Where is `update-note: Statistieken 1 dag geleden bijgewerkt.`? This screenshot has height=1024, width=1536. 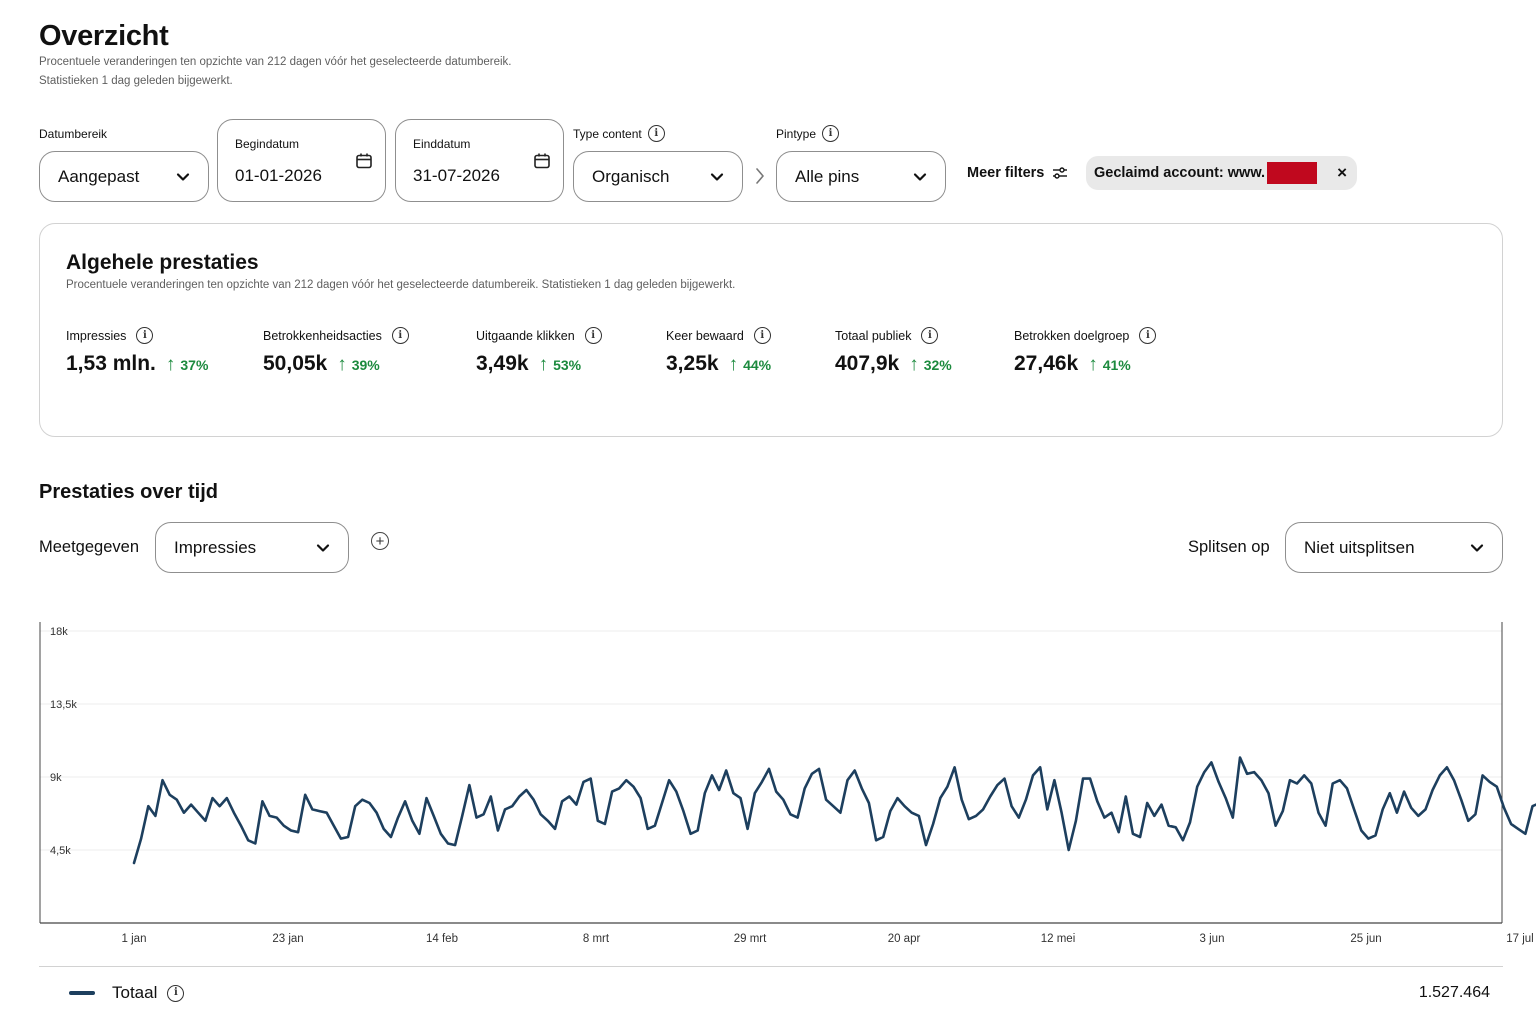 update-note: Statistieken 1 dag geleden bijgewerkt. is located at coordinates (136, 81).